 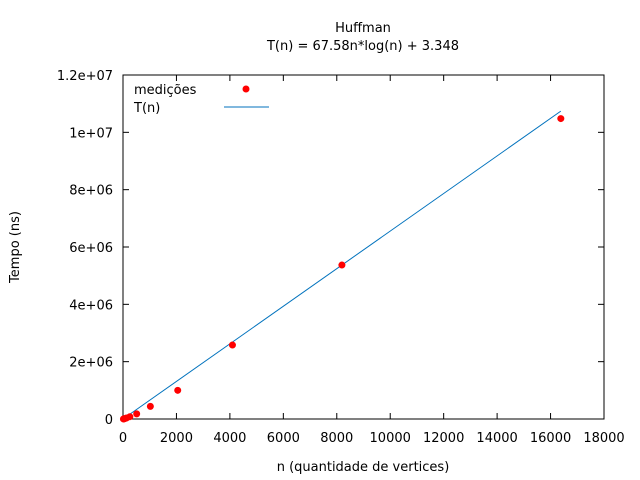 What do you see at coordinates (550, 438) in the screenshot?
I see `x-tick-label: 16000` at bounding box center [550, 438].